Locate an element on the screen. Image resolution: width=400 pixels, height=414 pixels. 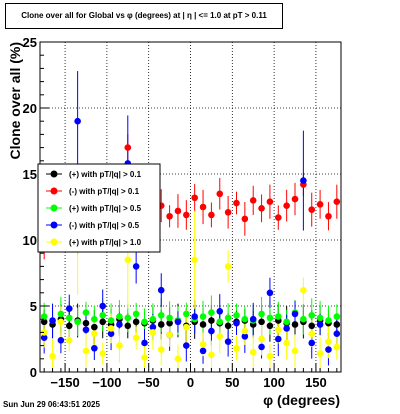
y-axis-label: Clone over all (%) is located at coordinates (15, 100).